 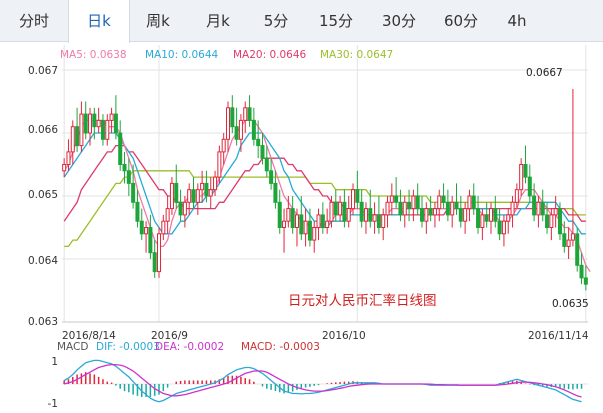 What do you see at coordinates (461, 21) in the screenshot?
I see `tab-60min: 60分` at bounding box center [461, 21].